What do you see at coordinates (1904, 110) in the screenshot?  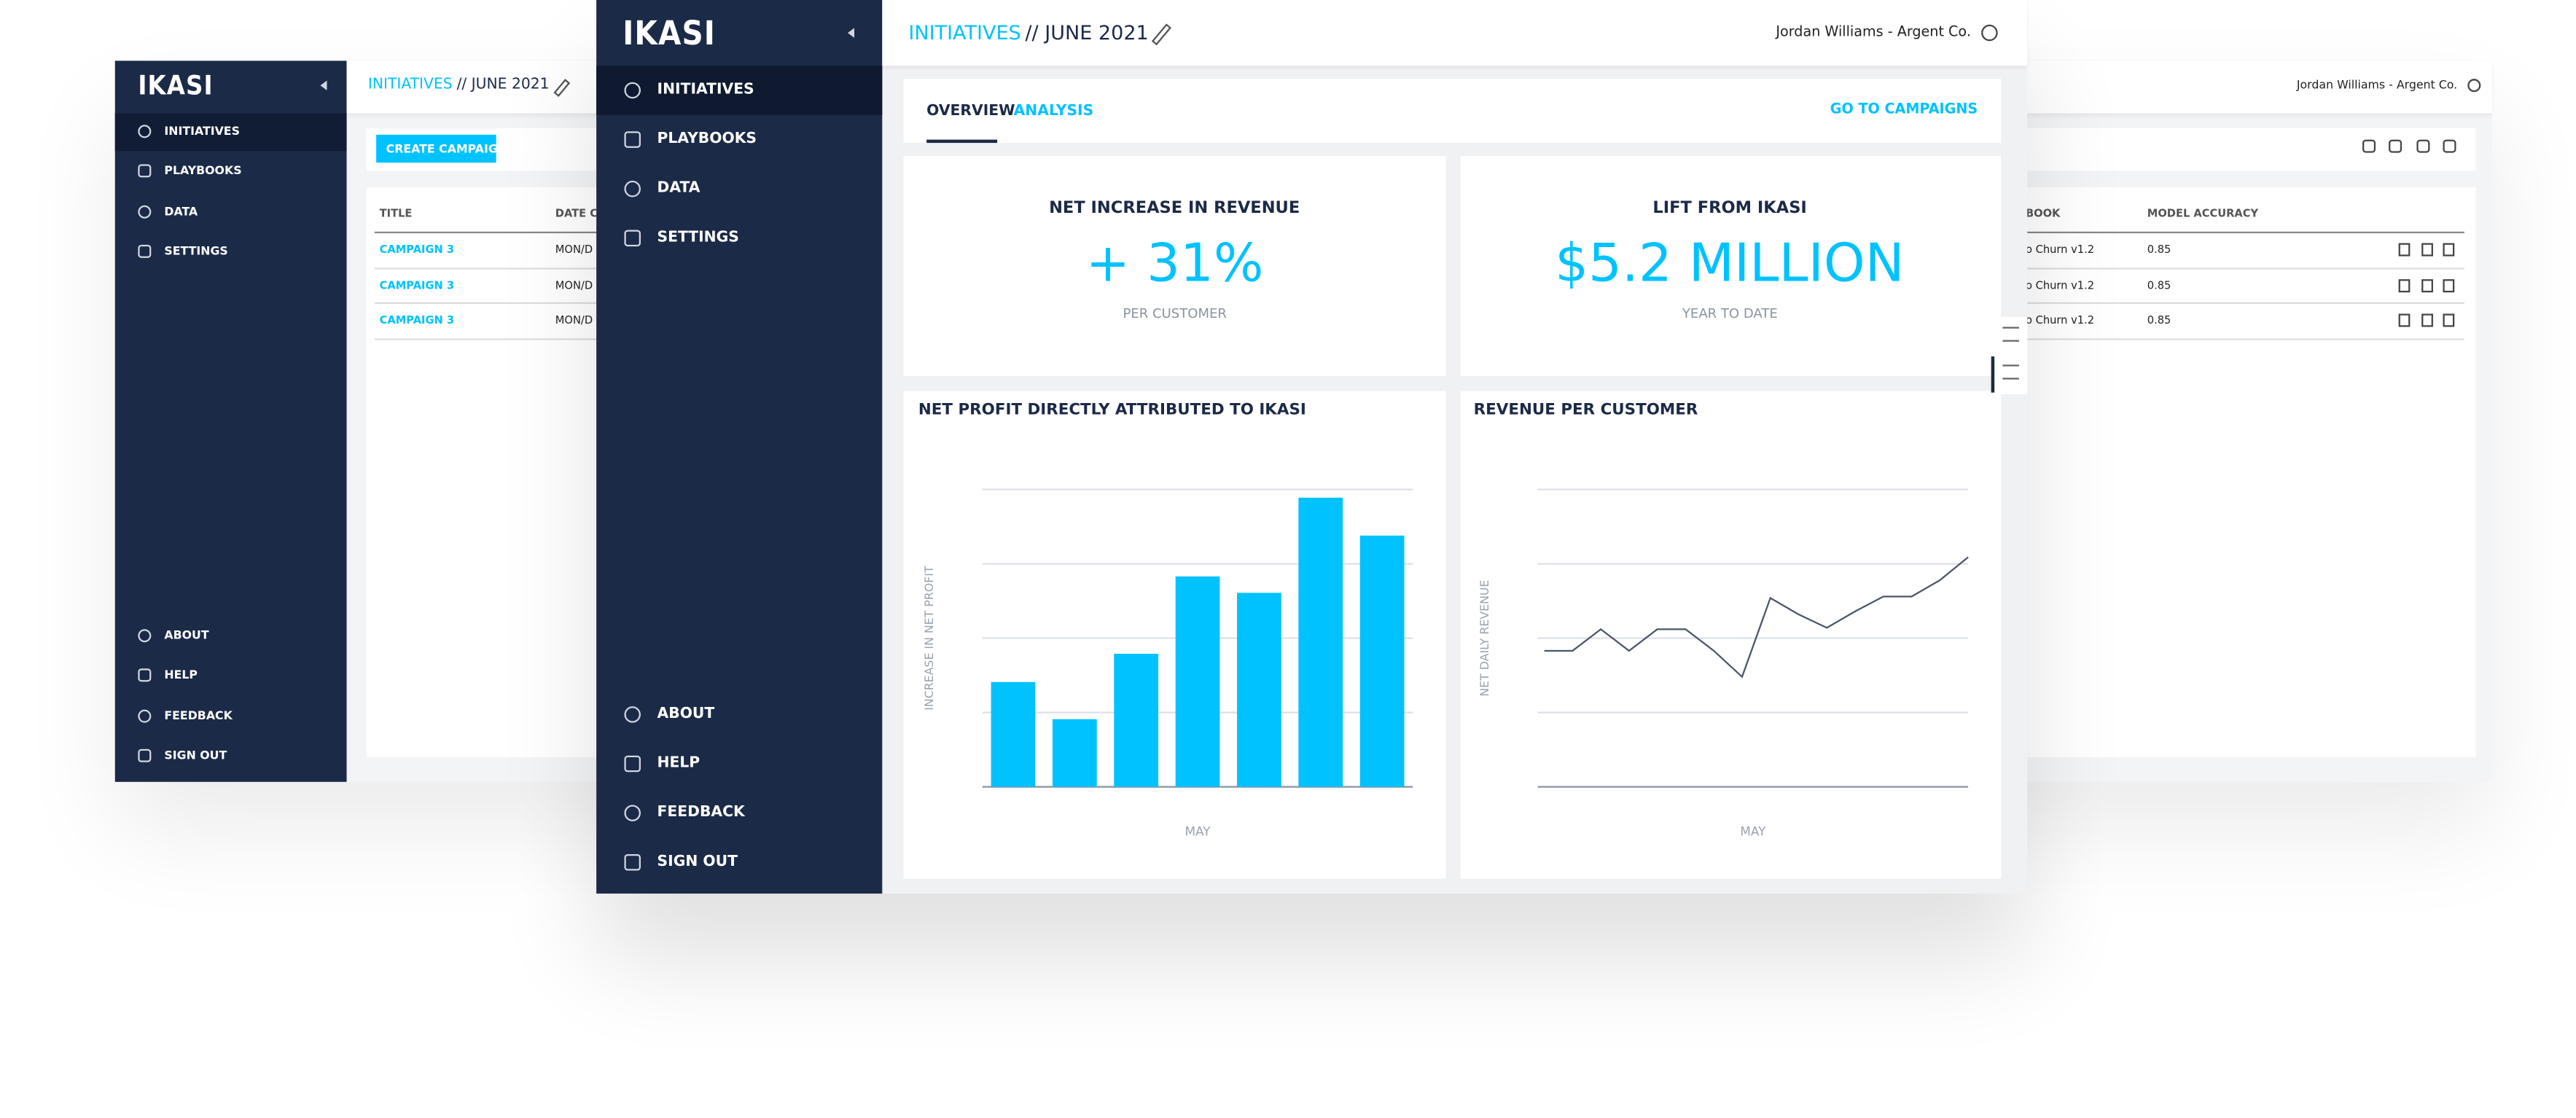 I see `link: GO TO CAMPAIGNS` at bounding box center [1904, 110].